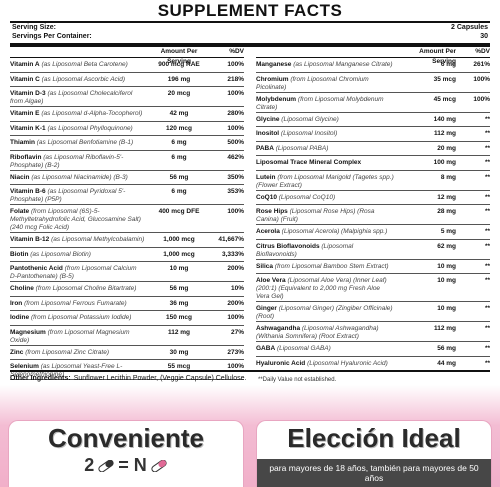 The height and width of the screenshot is (487, 500). What do you see at coordinates (60, 254) in the screenshot?
I see `nutrient-source: (as Liposomal Biotin)` at bounding box center [60, 254].